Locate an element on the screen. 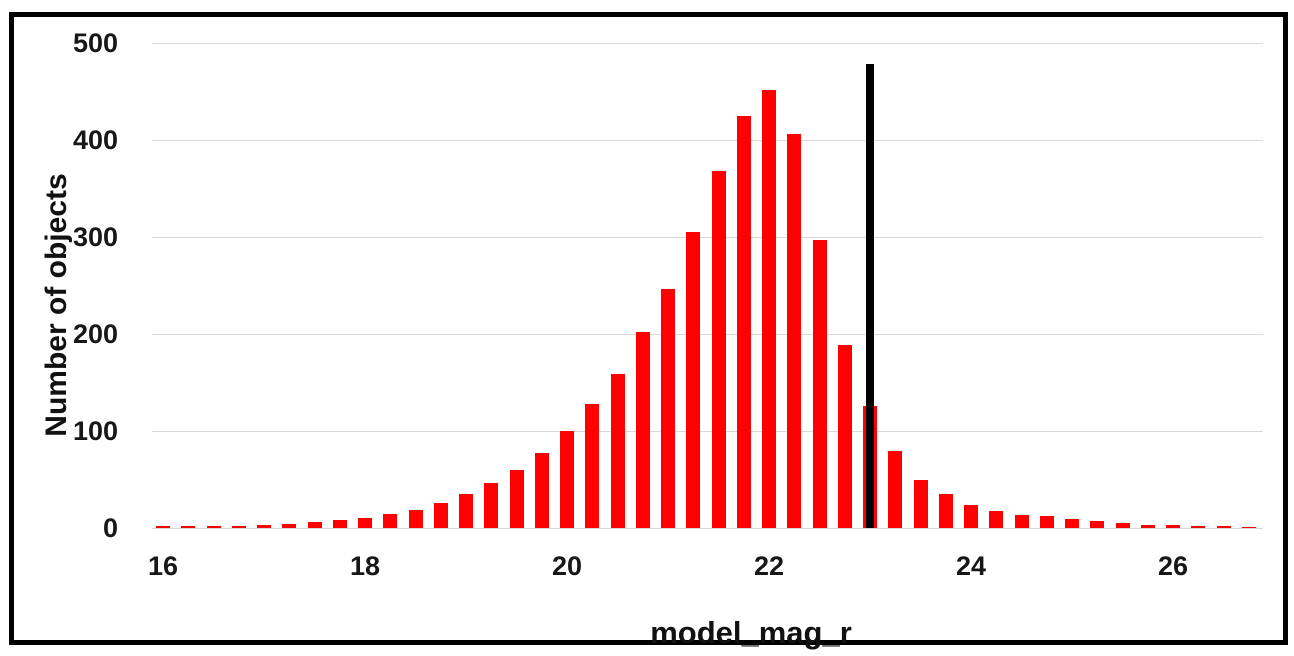  y-tick-label-100: 100 is located at coordinates (95, 431).